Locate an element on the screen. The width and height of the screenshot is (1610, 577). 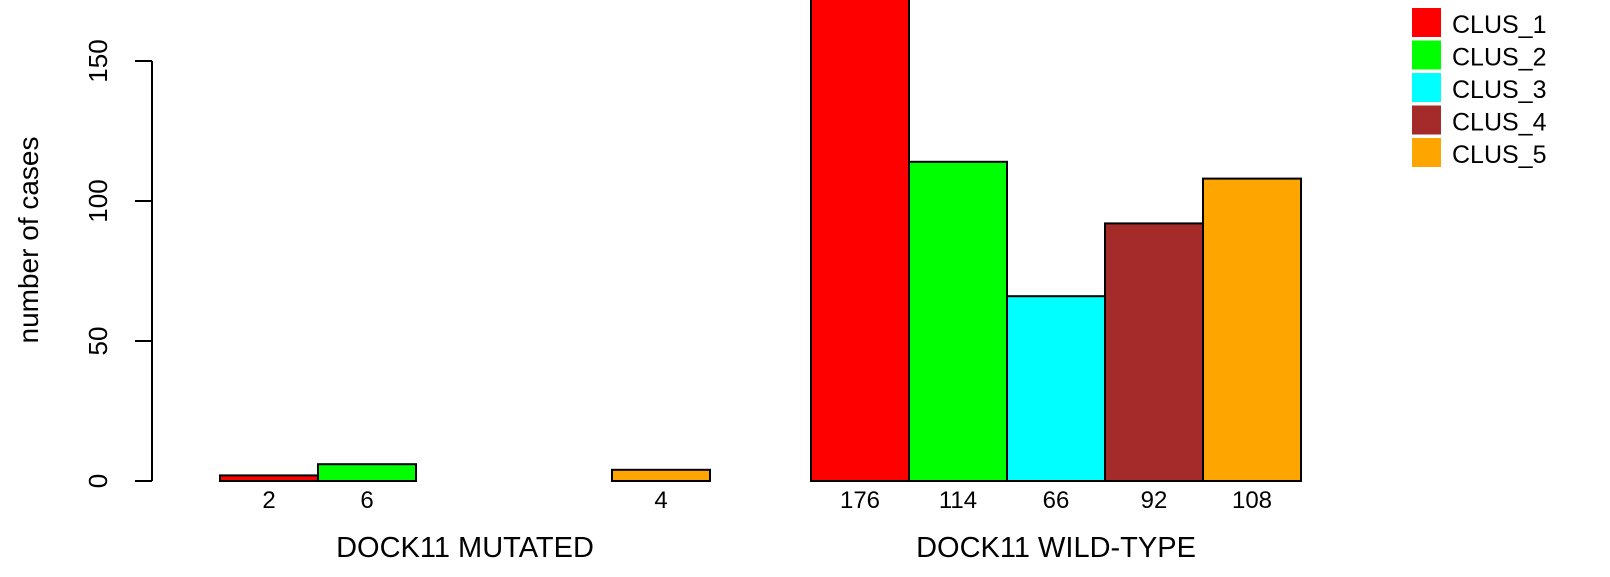
y-axis: 0 50 100 150 is located at coordinates (118, 263).